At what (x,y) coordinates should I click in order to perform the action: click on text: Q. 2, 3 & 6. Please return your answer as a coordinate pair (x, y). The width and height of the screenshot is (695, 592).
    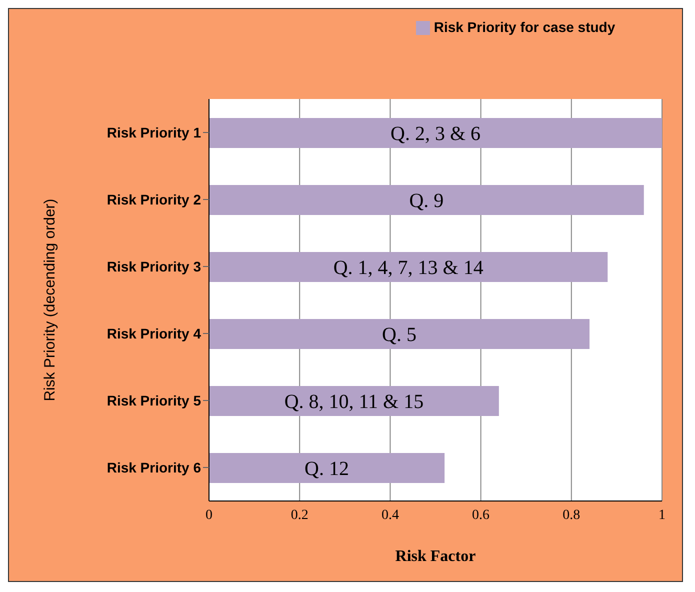
    Looking at the image, I should click on (435, 134).